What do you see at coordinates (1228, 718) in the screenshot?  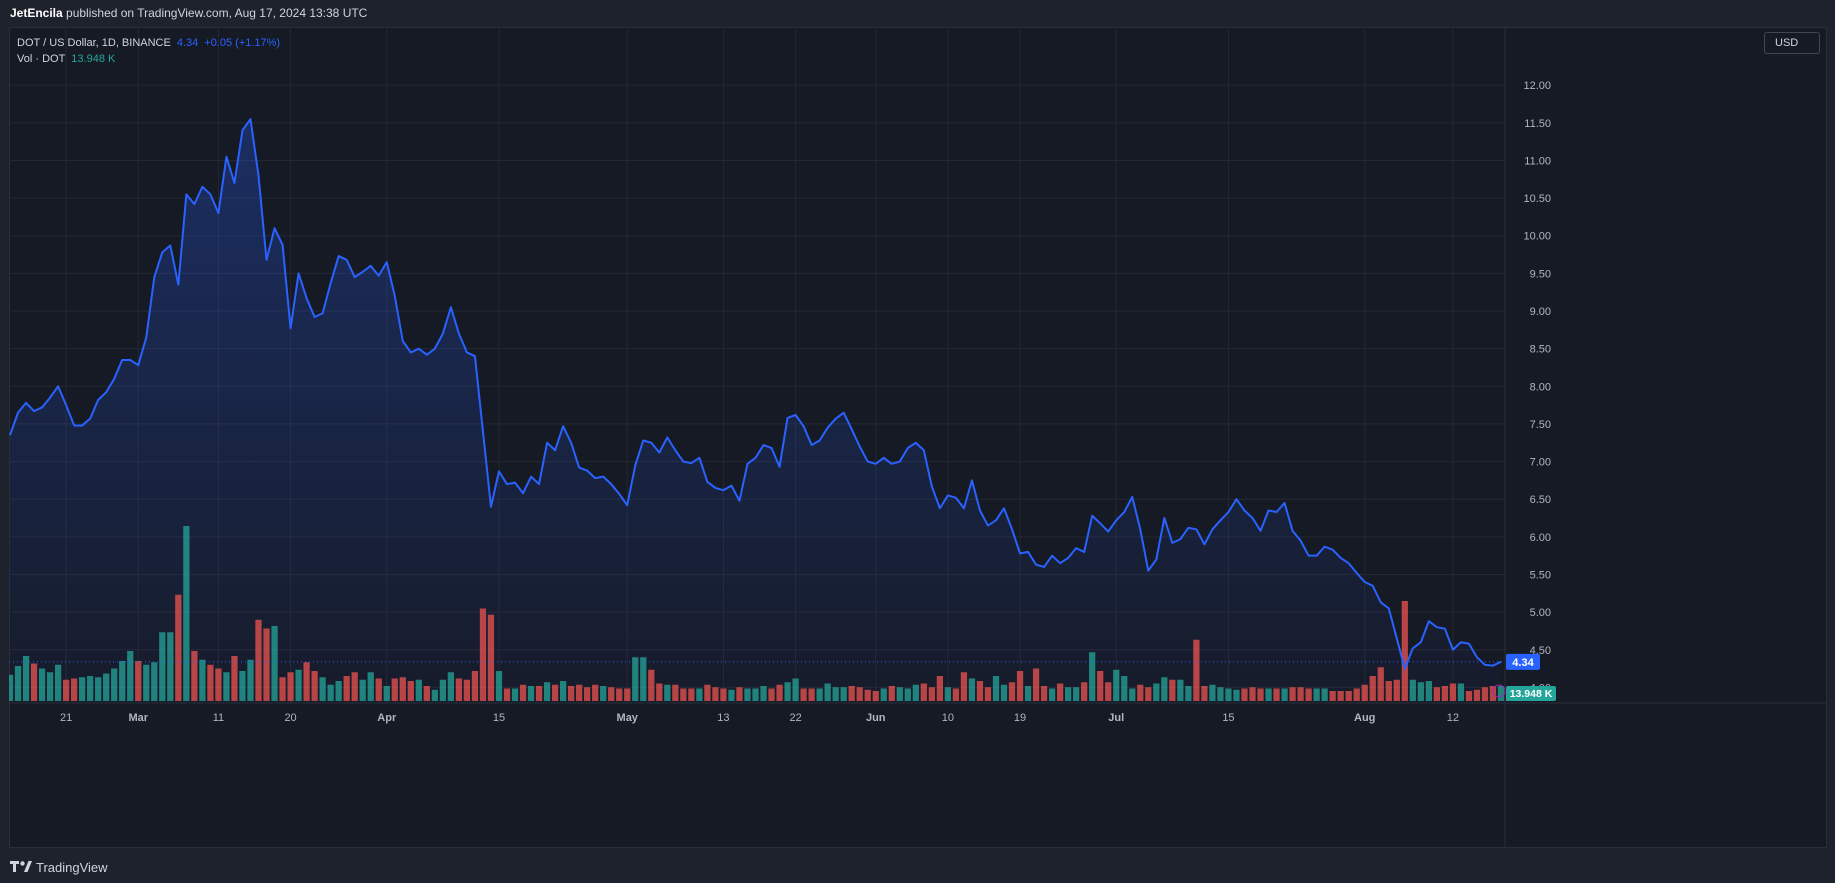 I see `time-tick-label: 15` at bounding box center [1228, 718].